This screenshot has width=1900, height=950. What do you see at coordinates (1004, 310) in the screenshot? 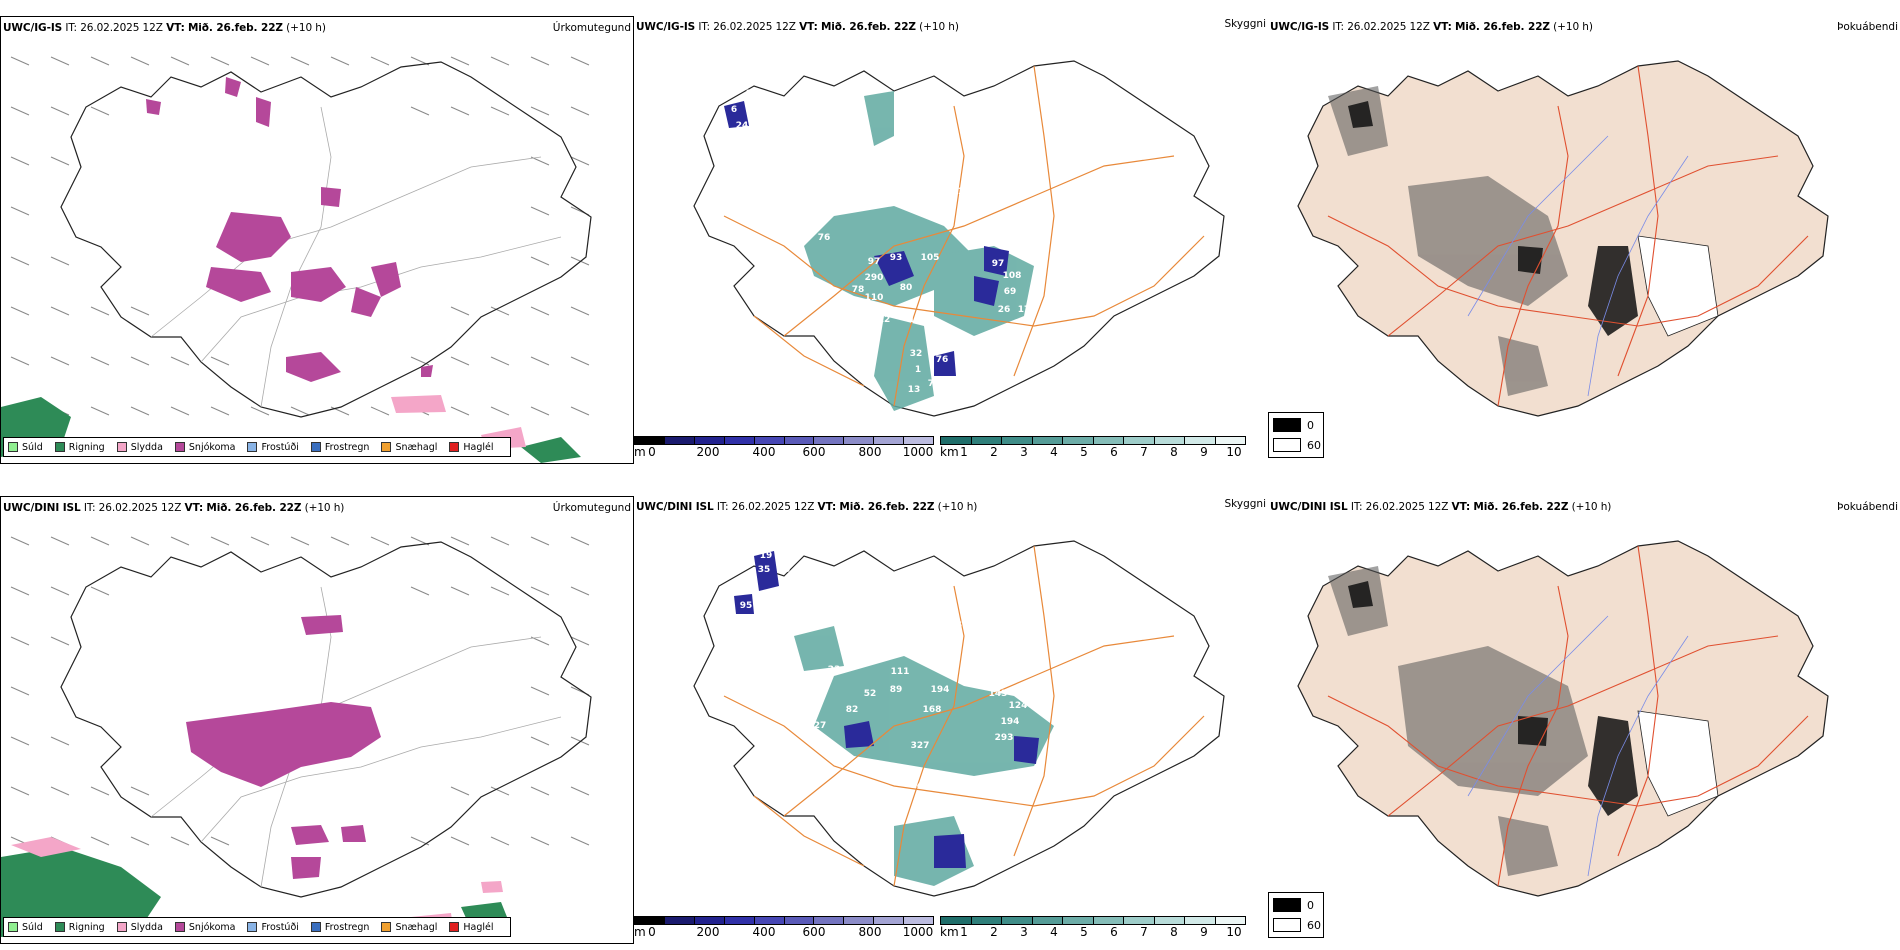
I see `cloud-base-label: 26` at bounding box center [1004, 310].